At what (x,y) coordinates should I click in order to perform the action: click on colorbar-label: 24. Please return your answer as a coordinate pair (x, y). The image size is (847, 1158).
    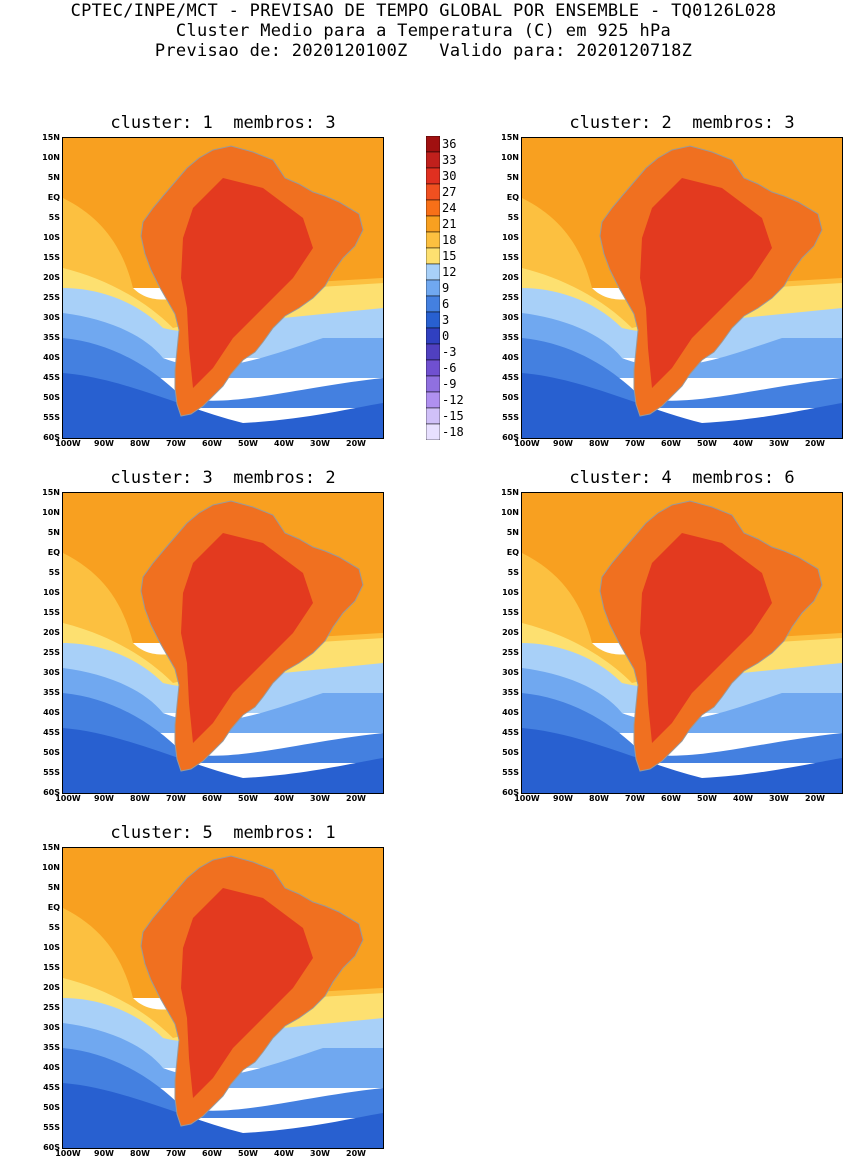
    Looking at the image, I should click on (449, 208).